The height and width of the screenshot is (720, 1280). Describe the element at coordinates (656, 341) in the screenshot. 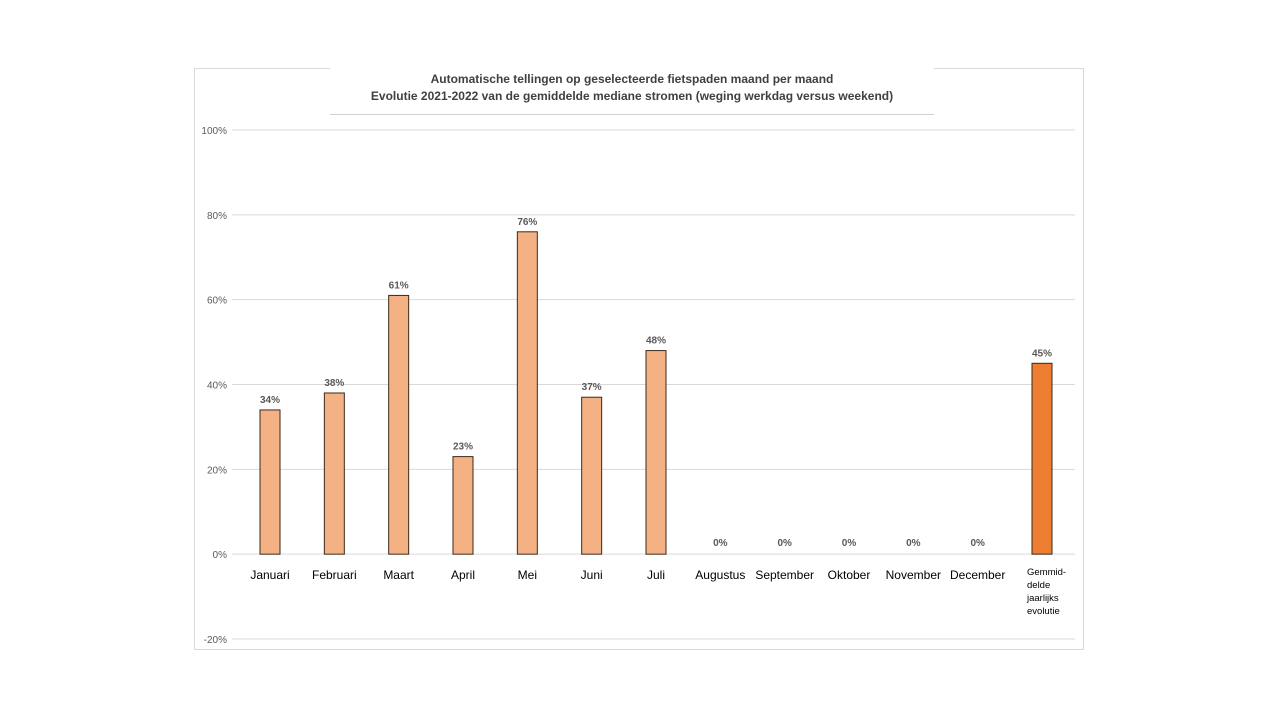

I see `data-label: 48%` at that location.